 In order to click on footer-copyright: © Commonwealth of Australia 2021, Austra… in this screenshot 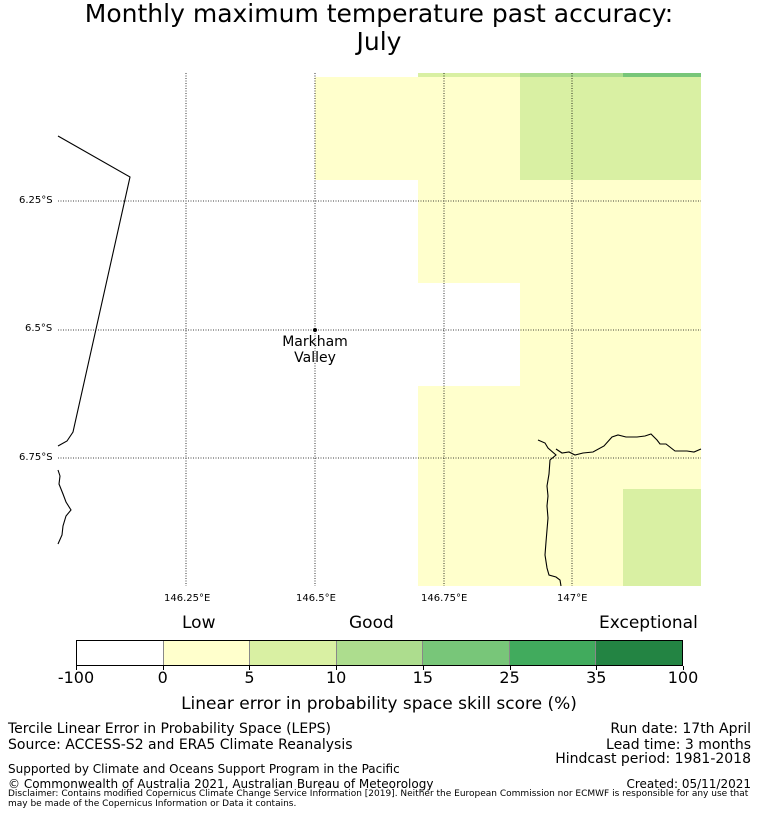, I will do `click(221, 784)`.